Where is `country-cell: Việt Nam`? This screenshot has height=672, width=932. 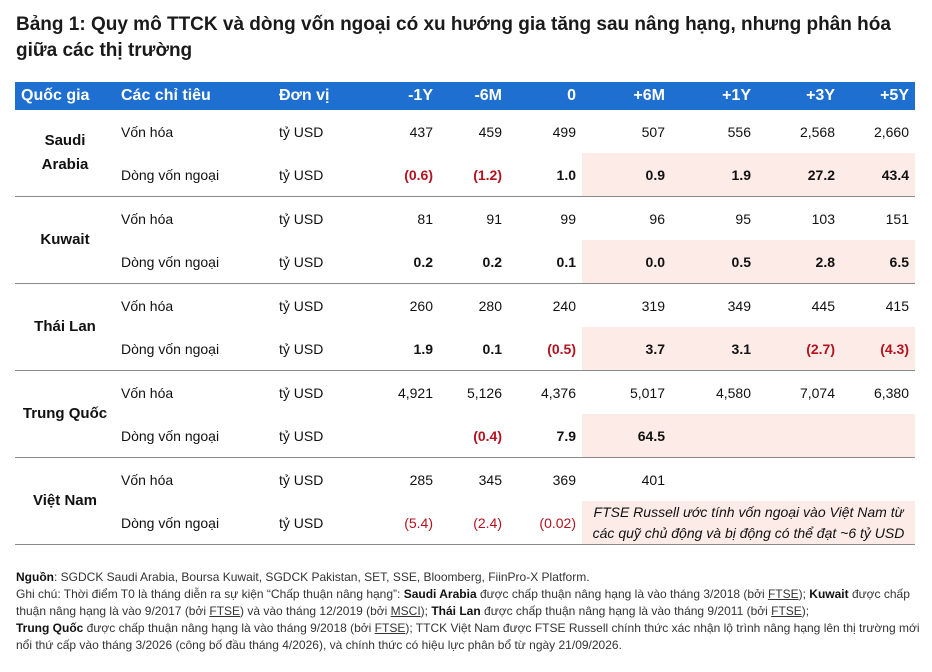 country-cell: Việt Nam is located at coordinates (65, 501).